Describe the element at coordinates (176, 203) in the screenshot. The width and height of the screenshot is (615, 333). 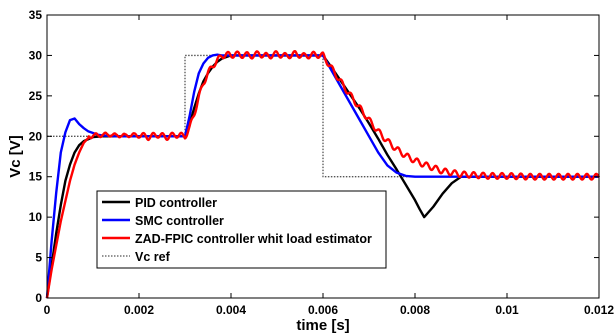
I see `legend-label: PID controller` at that location.